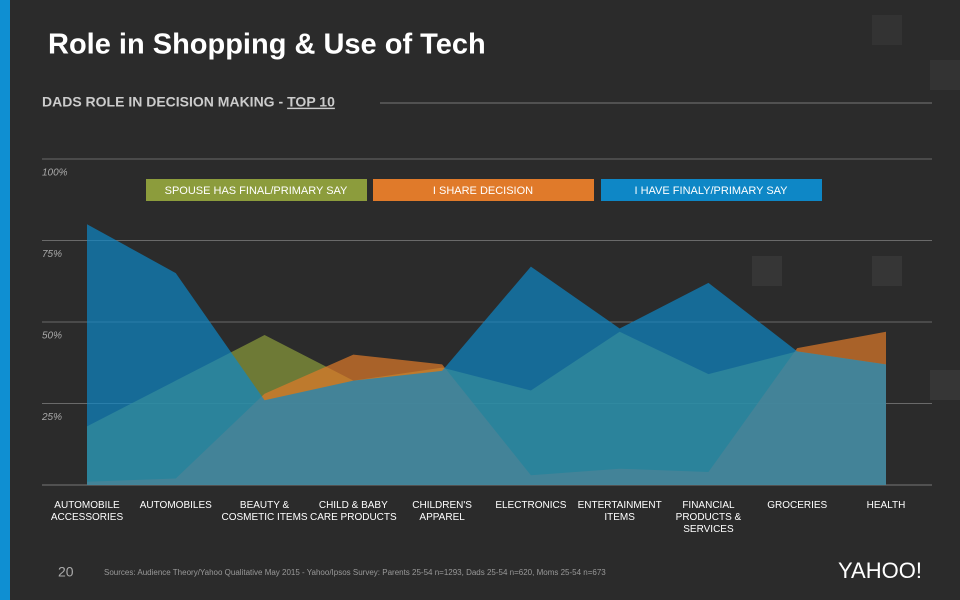 This screenshot has width=960, height=600. Describe the element at coordinates (442, 511) in the screenshot. I see `x-tick-label: CHILDREN'S APPAREL` at that location.